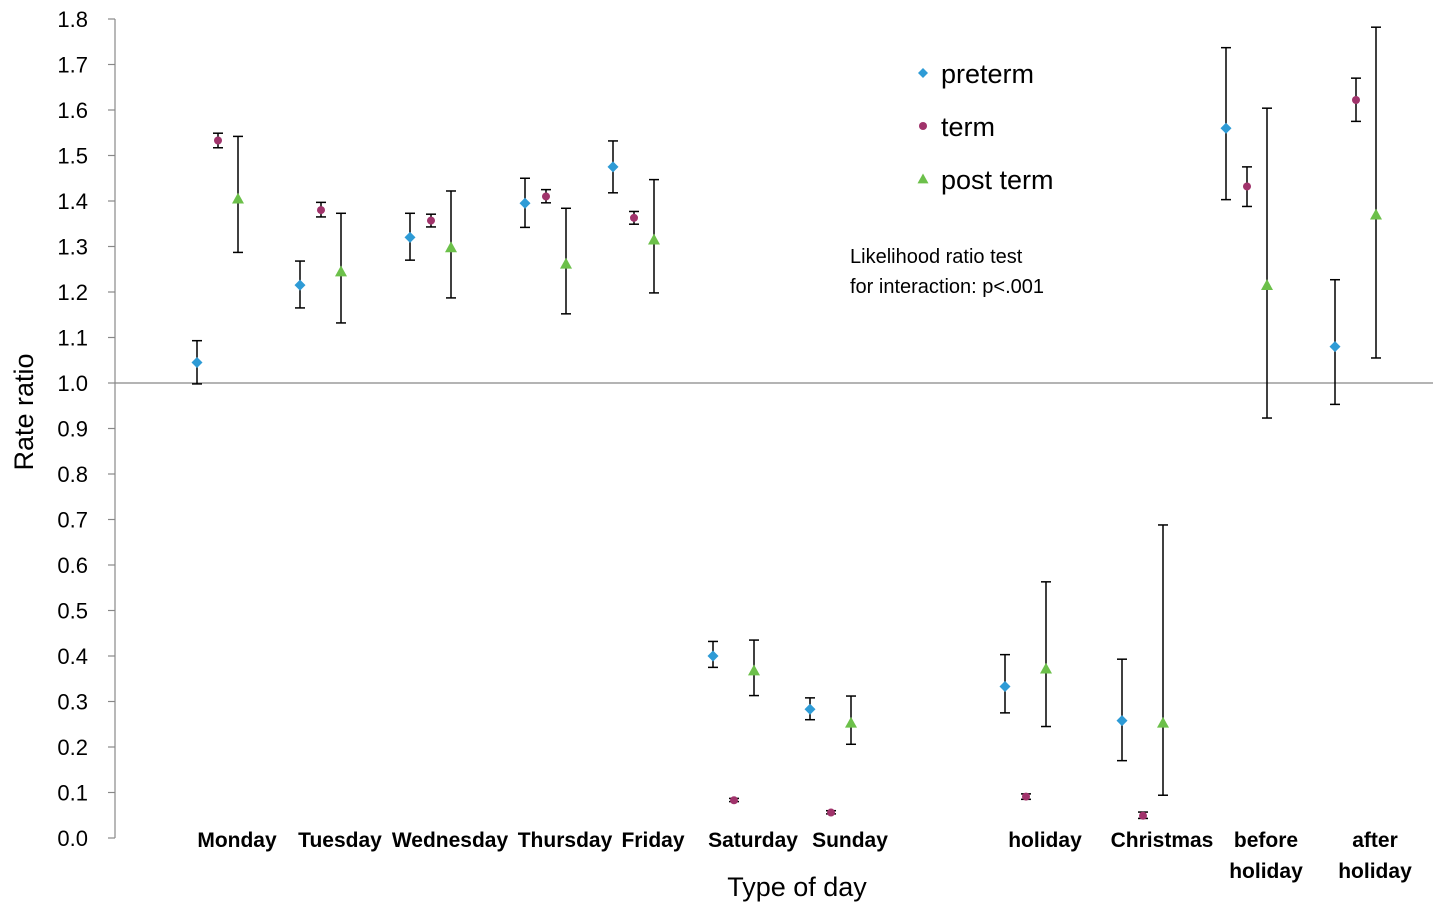  What do you see at coordinates (72, 201) in the screenshot?
I see `y-tick-label: 1.4` at bounding box center [72, 201].